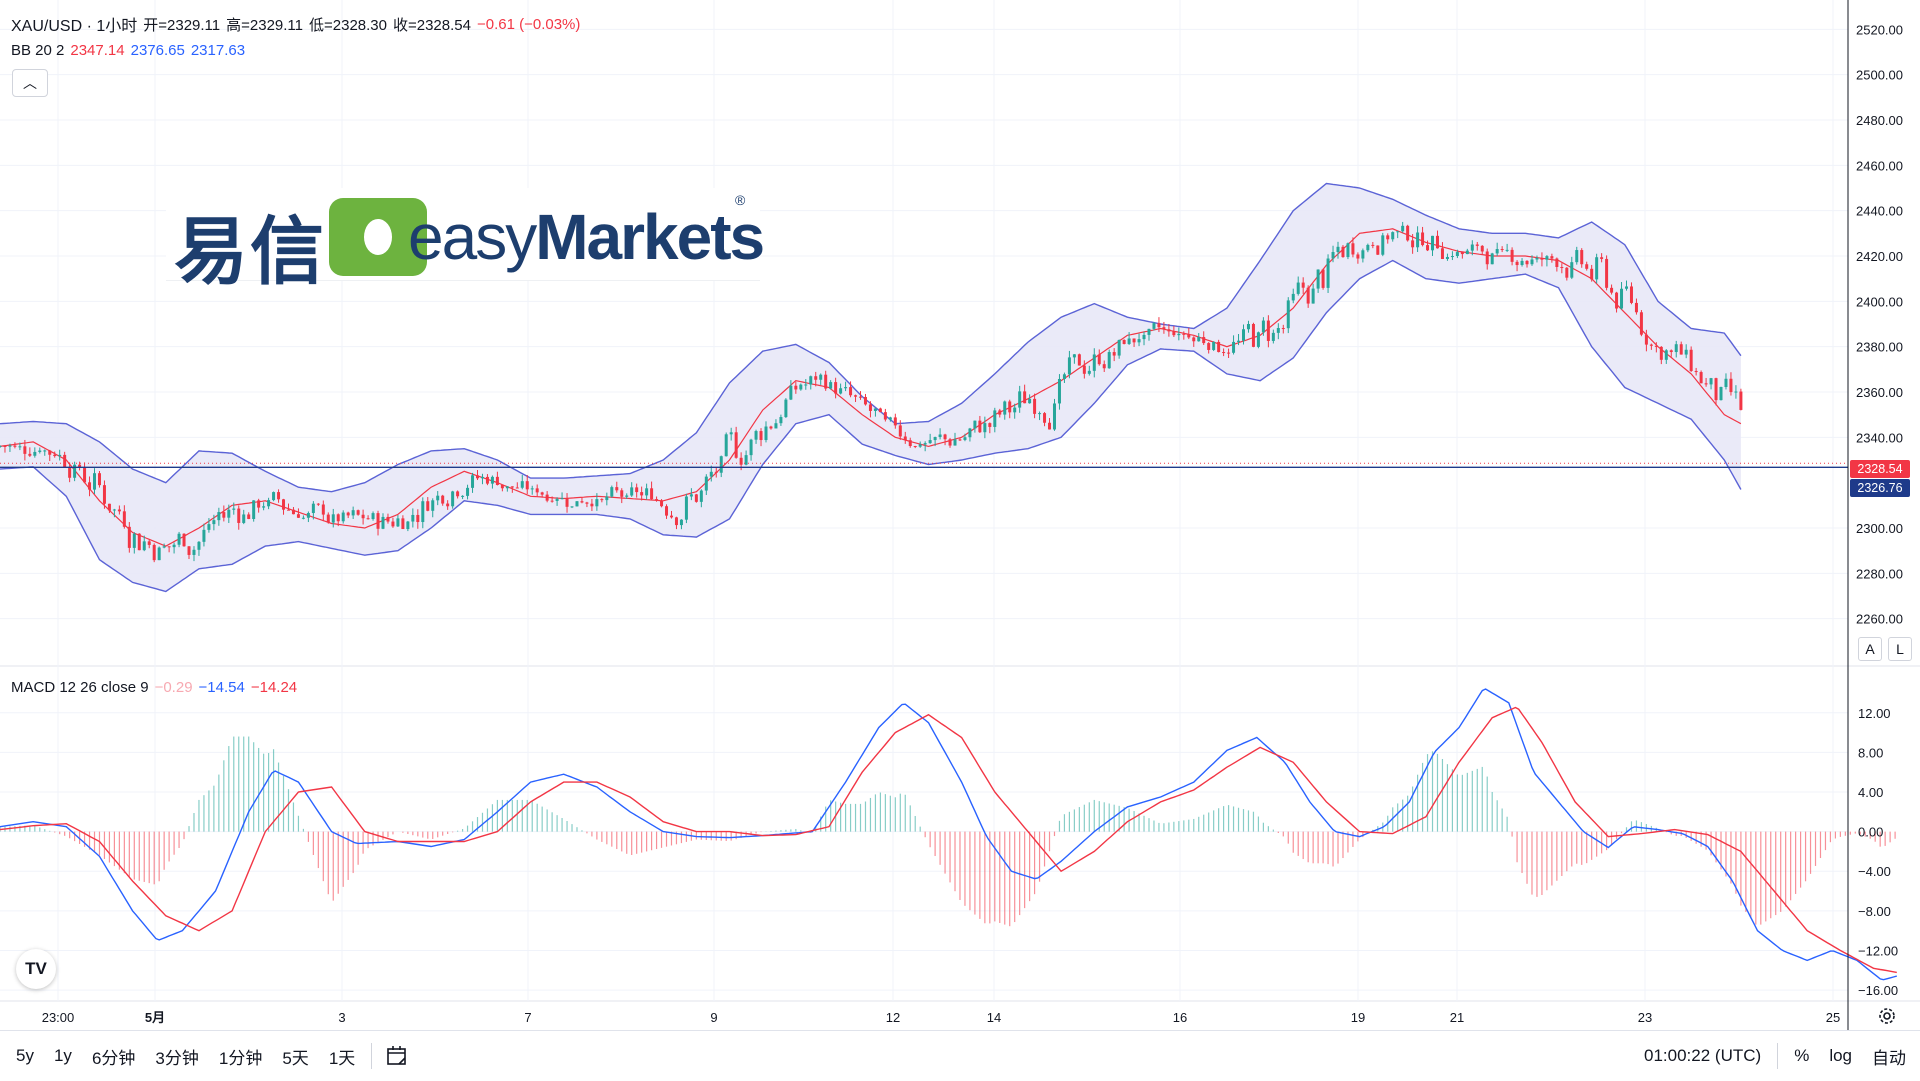 The height and width of the screenshot is (1081, 1920). What do you see at coordinates (1900, 649) in the screenshot?
I see `log-scale-button: L` at bounding box center [1900, 649].